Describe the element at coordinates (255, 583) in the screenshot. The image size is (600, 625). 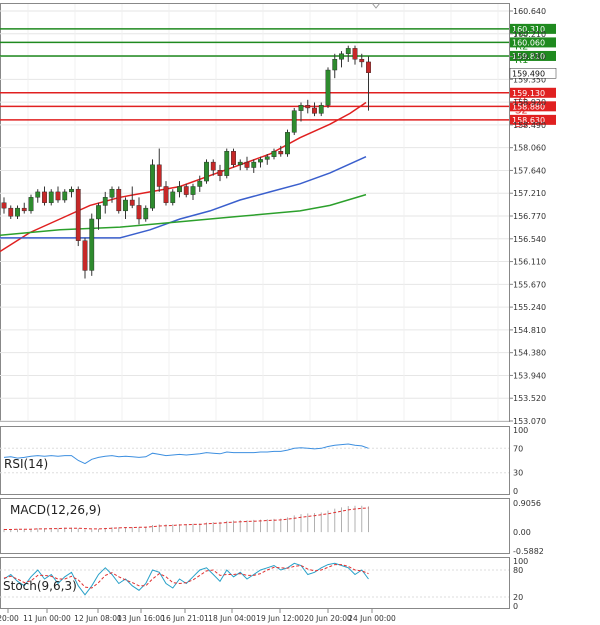
I see `stoch-panel-frame` at that location.